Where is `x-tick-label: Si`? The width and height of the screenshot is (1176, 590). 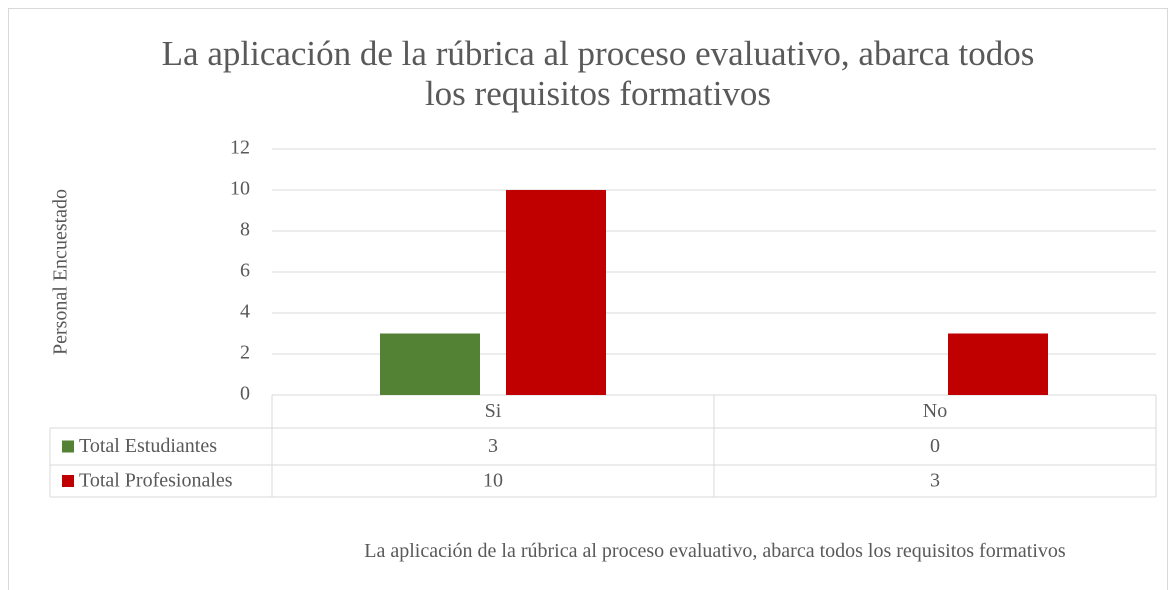 x-tick-label: Si is located at coordinates (493, 411).